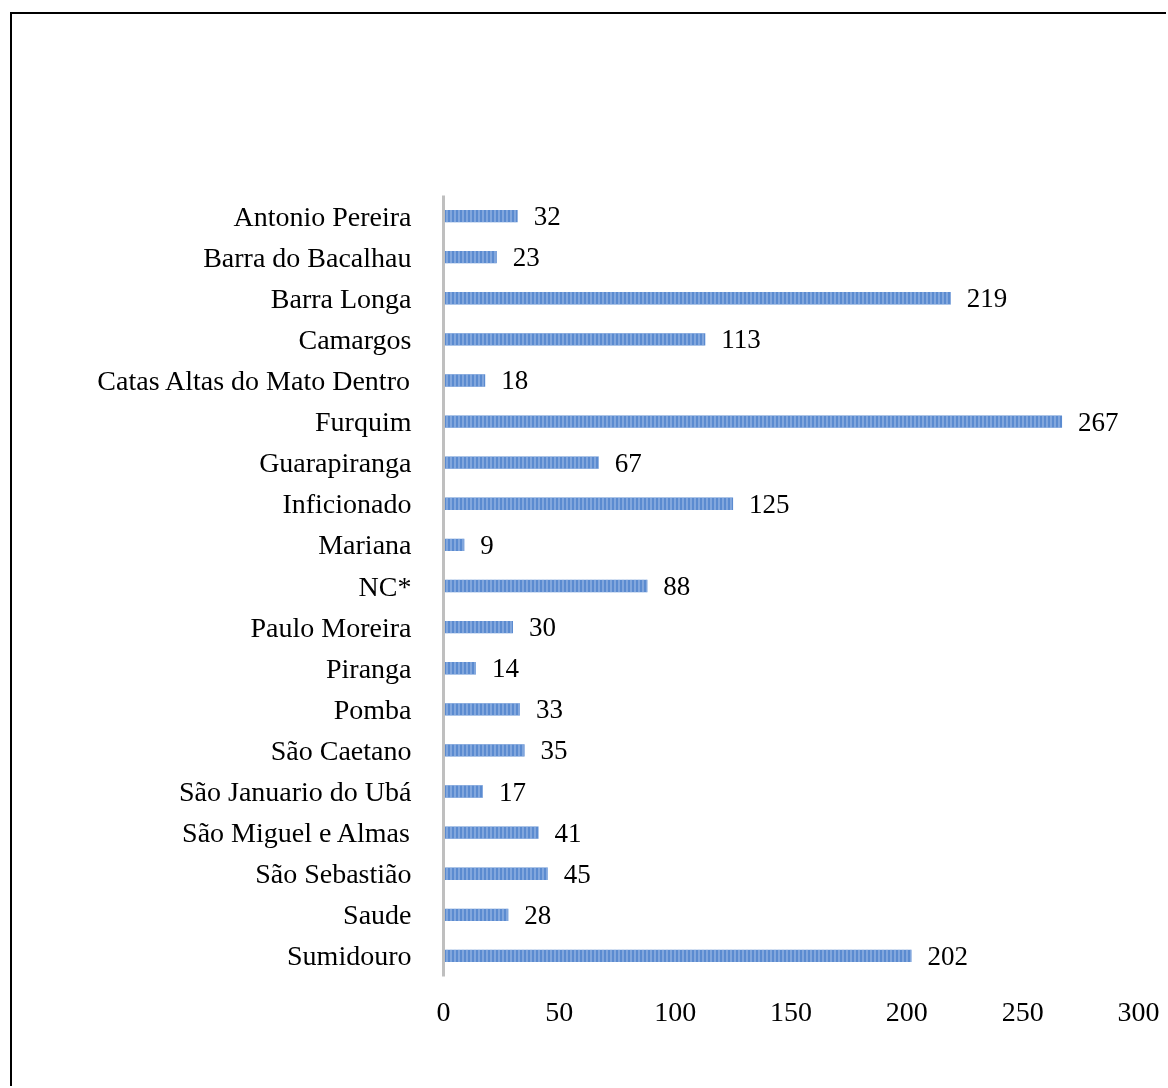 This screenshot has height=1088, width=1168. I want to click on data-label: 23, so click(526, 257).